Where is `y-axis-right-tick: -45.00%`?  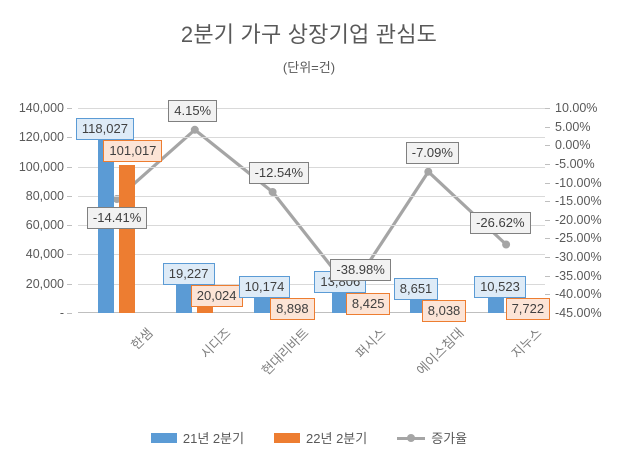
y-axis-right-tick: -45.00% is located at coordinates (578, 313).